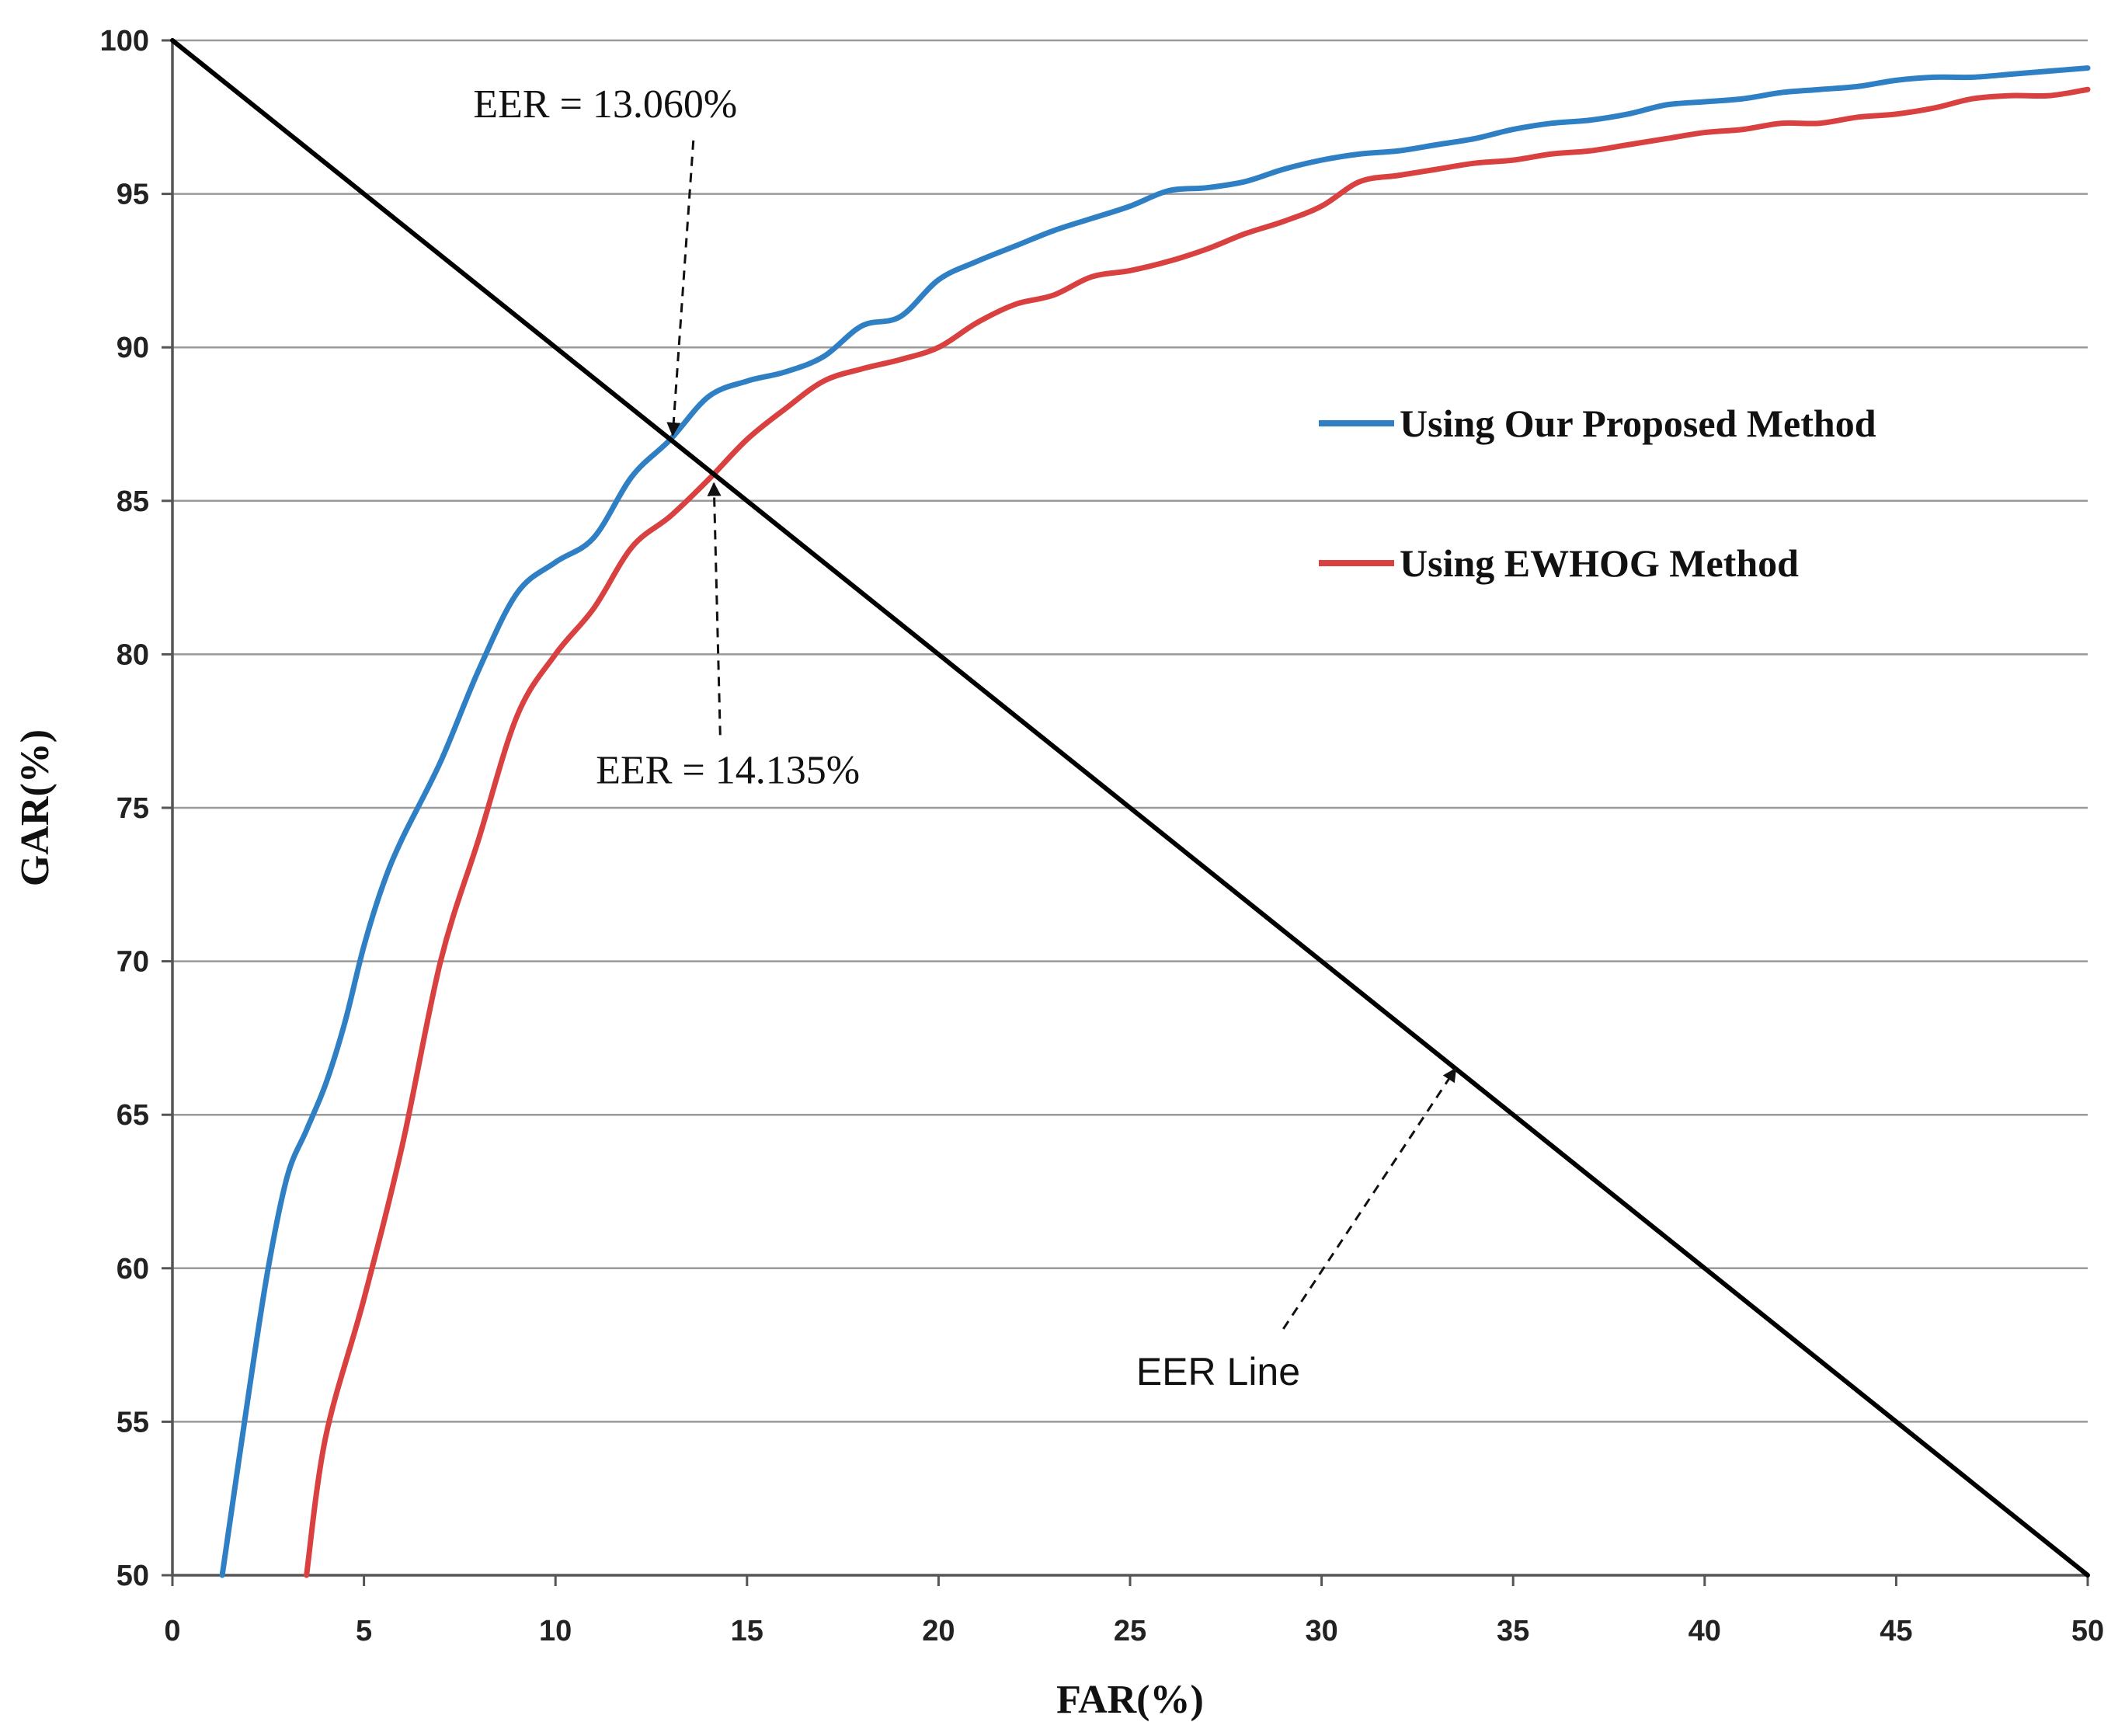  I want to click on y-tick-label: 90, so click(133, 348).